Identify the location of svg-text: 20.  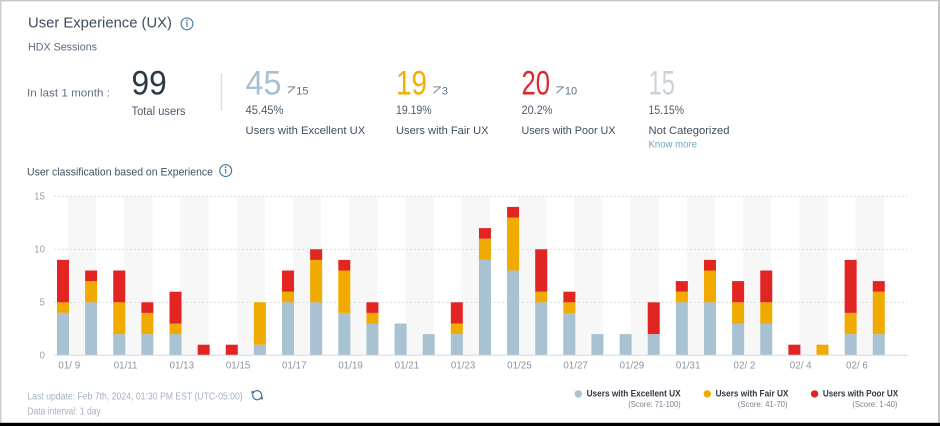
(536, 84).